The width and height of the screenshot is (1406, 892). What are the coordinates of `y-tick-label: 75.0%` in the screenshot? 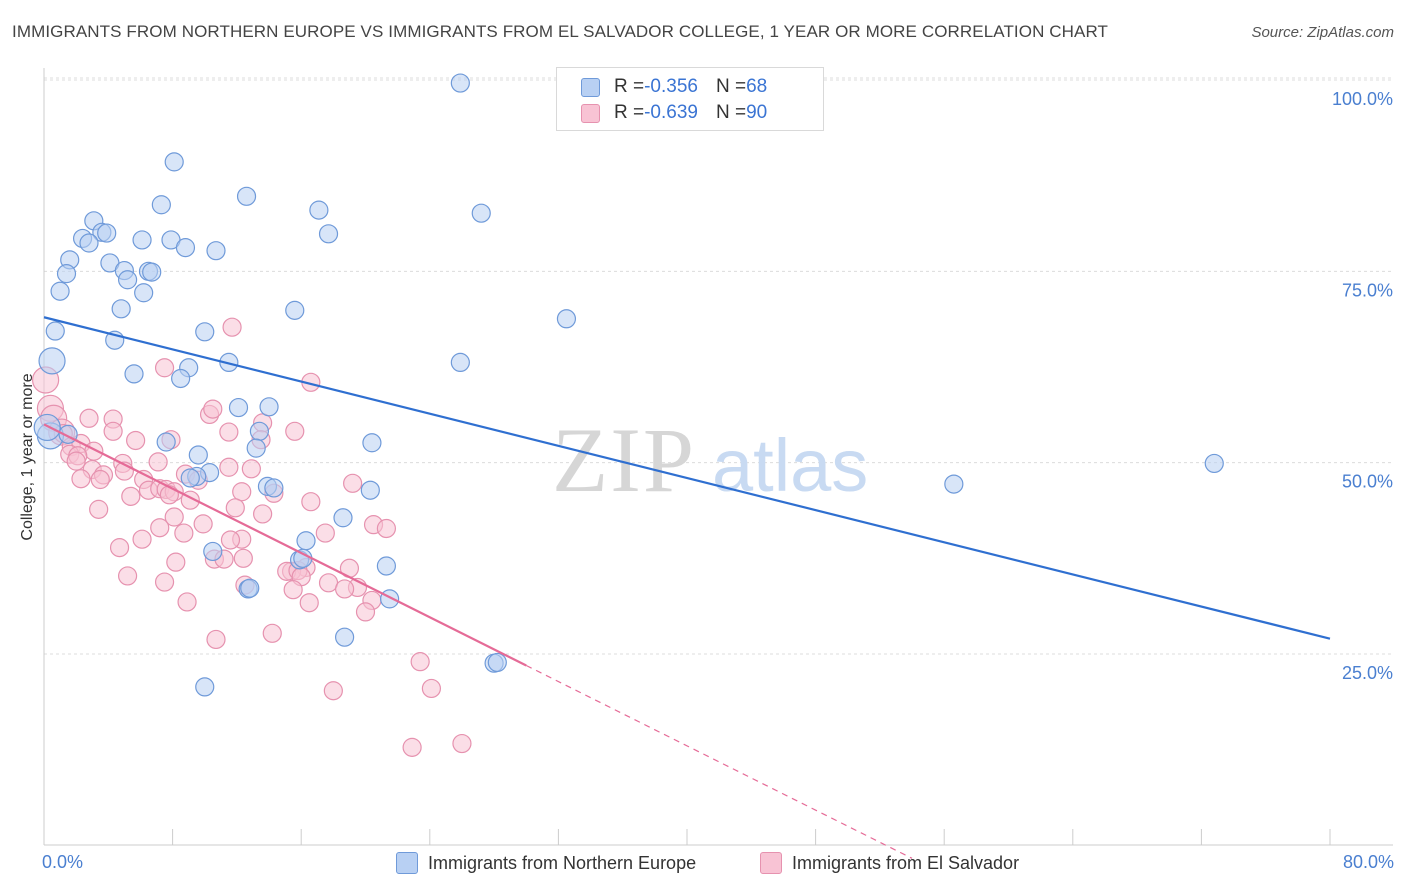 It's located at (1367, 290).